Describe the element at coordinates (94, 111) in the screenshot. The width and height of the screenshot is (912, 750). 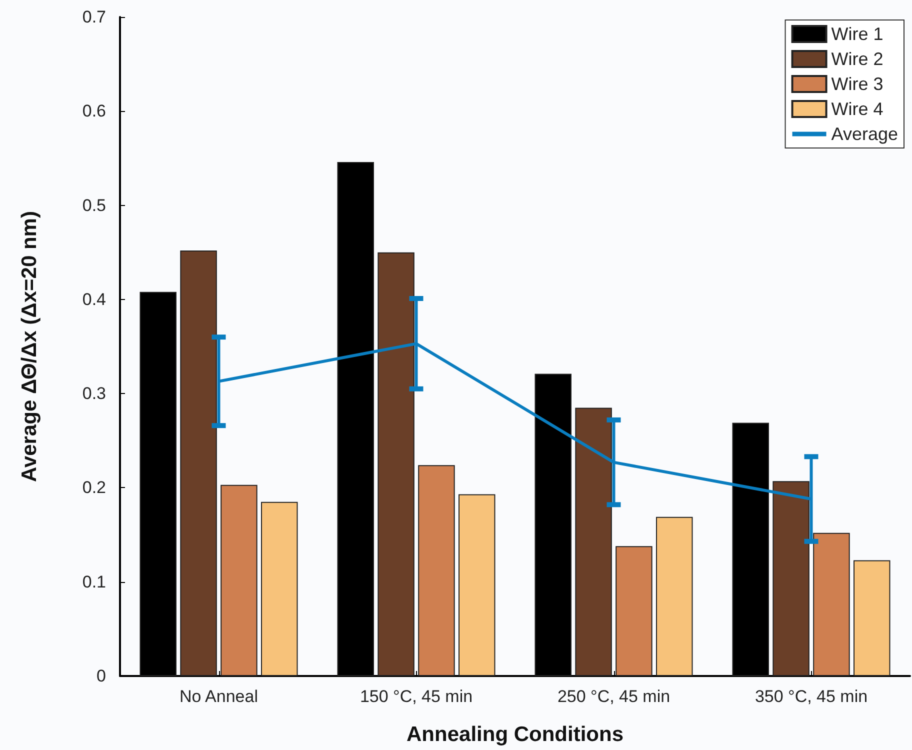
I see `y-tick-label: 0.6` at that location.